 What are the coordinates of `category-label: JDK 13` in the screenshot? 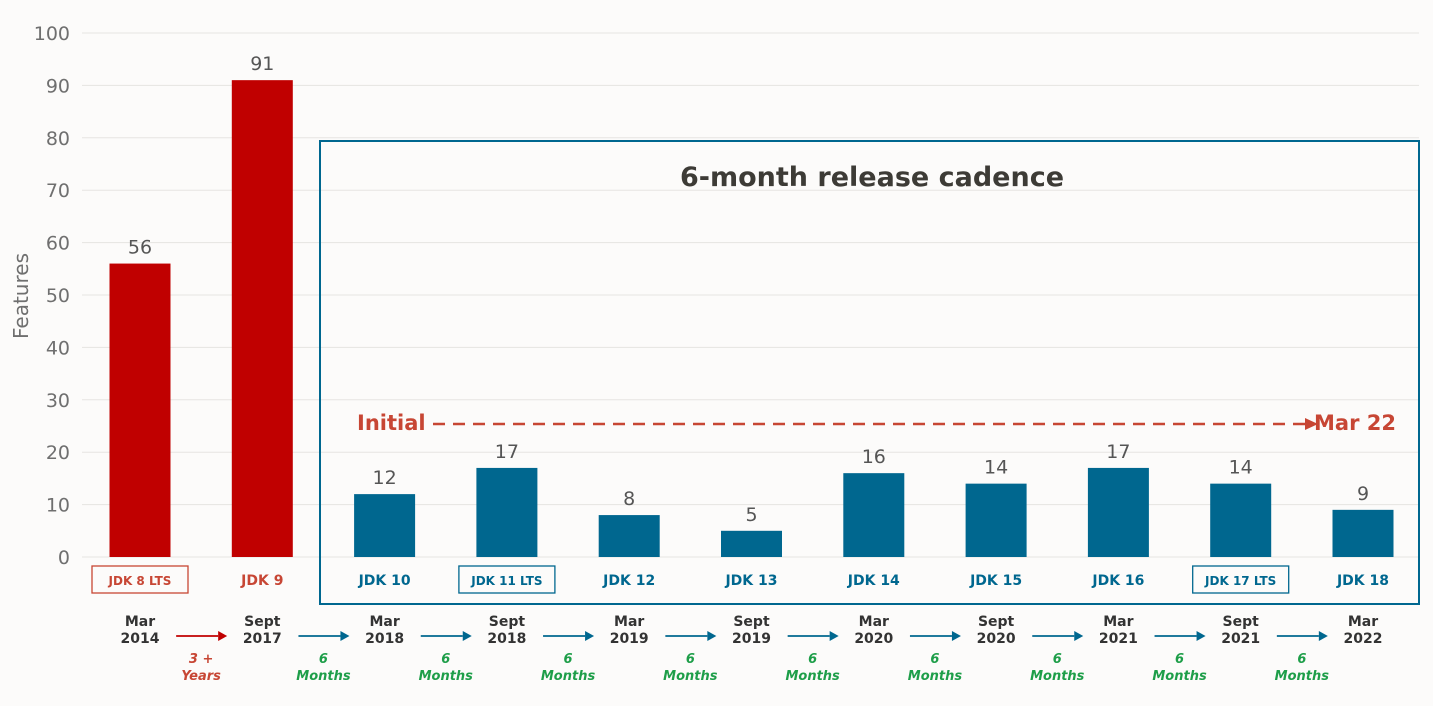 It's located at (750, 581).